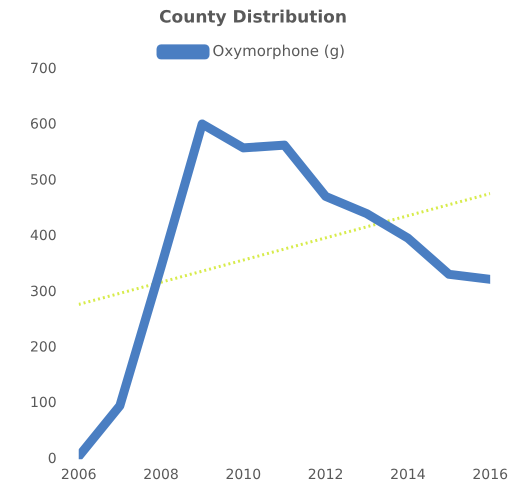 This screenshot has width=516, height=496. What do you see at coordinates (78, 475) in the screenshot?
I see `x-tick-label: 2006` at bounding box center [78, 475].